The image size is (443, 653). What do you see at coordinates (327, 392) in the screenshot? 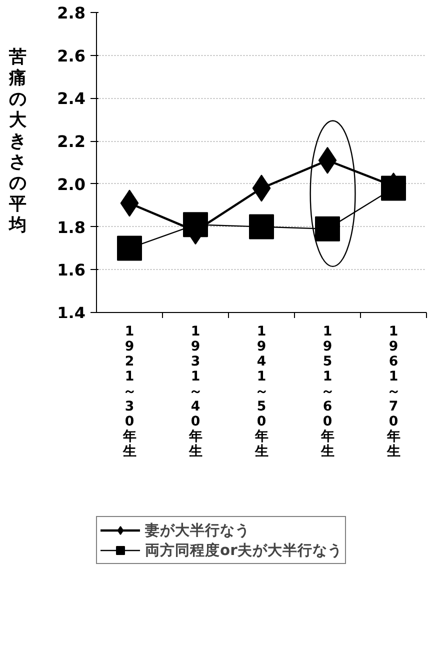
I see `category-label: 1951～60年生` at bounding box center [327, 392].